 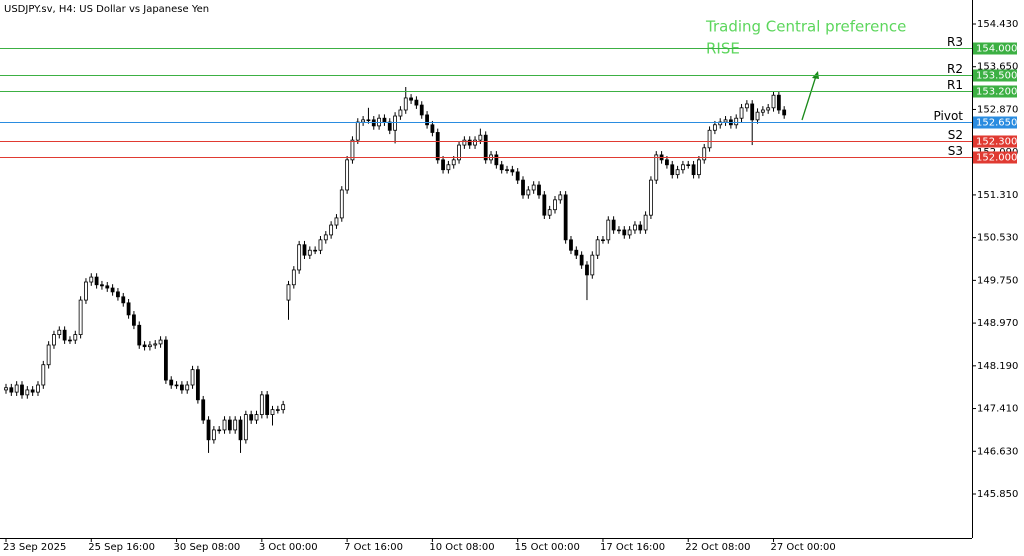 What do you see at coordinates (996, 49) in the screenshot?
I see `level-price-label: 154.000` at bounding box center [996, 49].